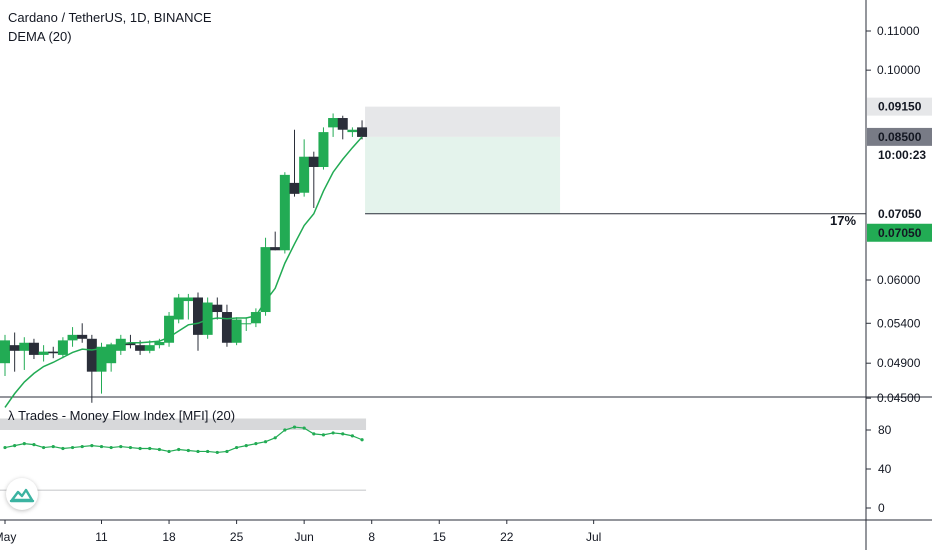  Describe the element at coordinates (899, 169) in the screenshot. I see `price-tags: 0.09150 0.08500 10:00:23 0.07050 0.07050` at that location.